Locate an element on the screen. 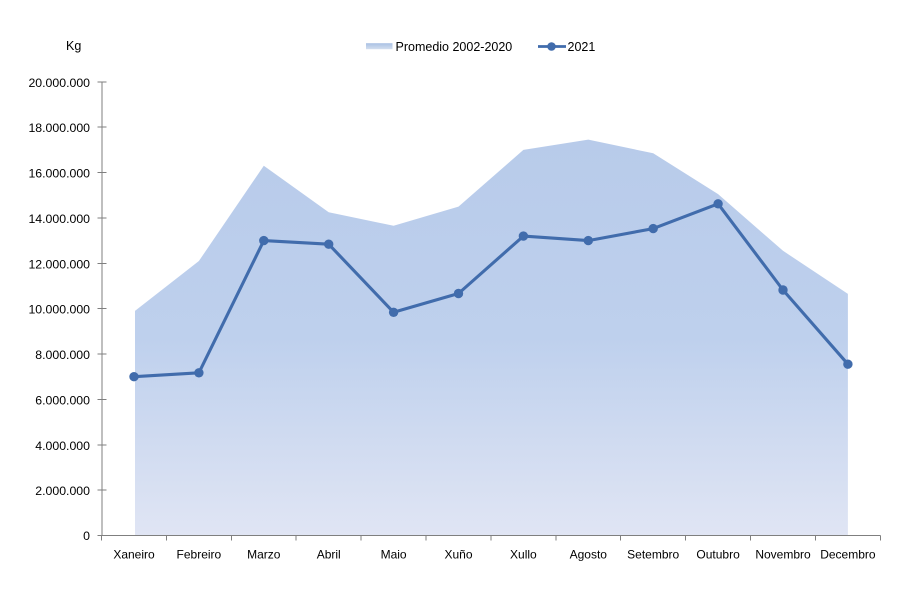 The height and width of the screenshot is (597, 898). svg-text: 4.000.000 is located at coordinates (62, 446).